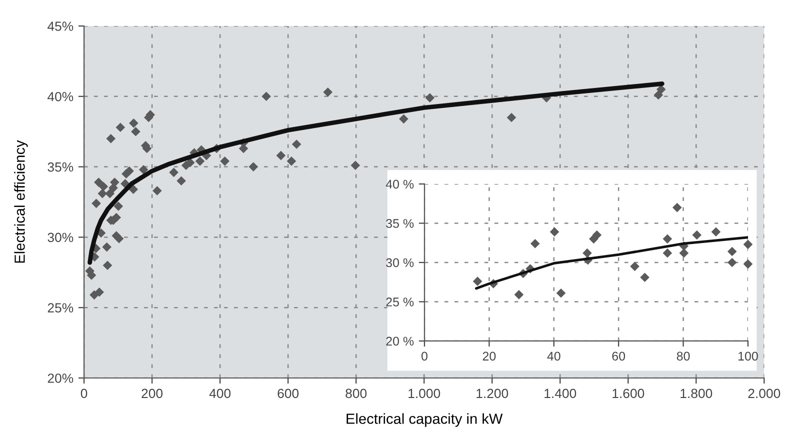 The height and width of the screenshot is (437, 789). Describe the element at coordinates (220, 393) in the screenshot. I see `x-tick-label: 400` at that location.